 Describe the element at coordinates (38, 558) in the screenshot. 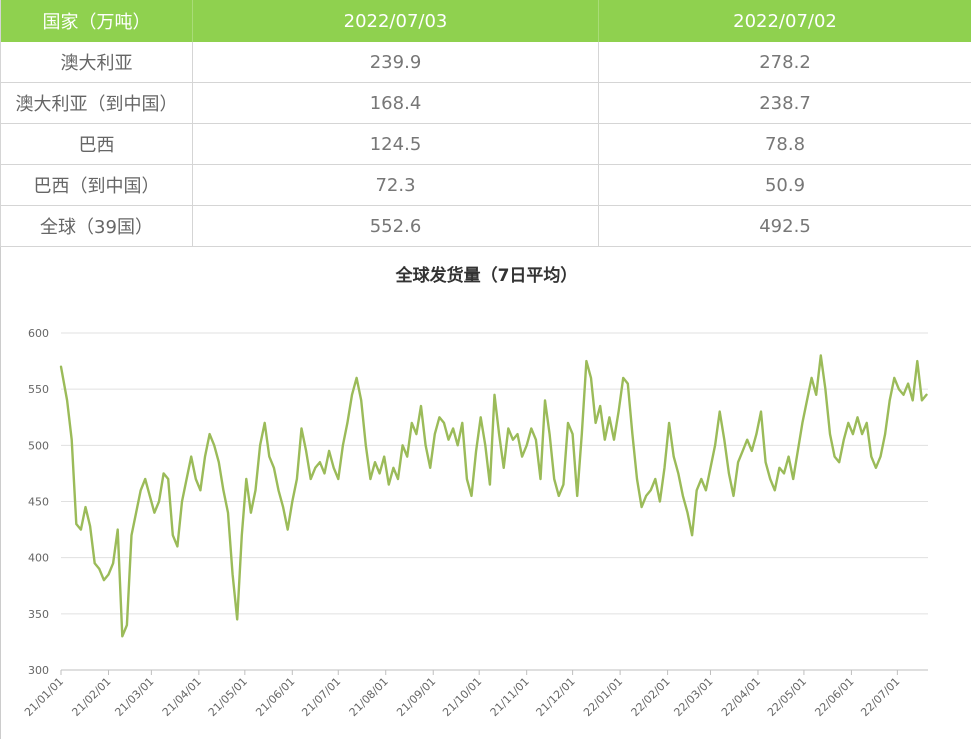

I see `y-tick-label: 400` at that location.